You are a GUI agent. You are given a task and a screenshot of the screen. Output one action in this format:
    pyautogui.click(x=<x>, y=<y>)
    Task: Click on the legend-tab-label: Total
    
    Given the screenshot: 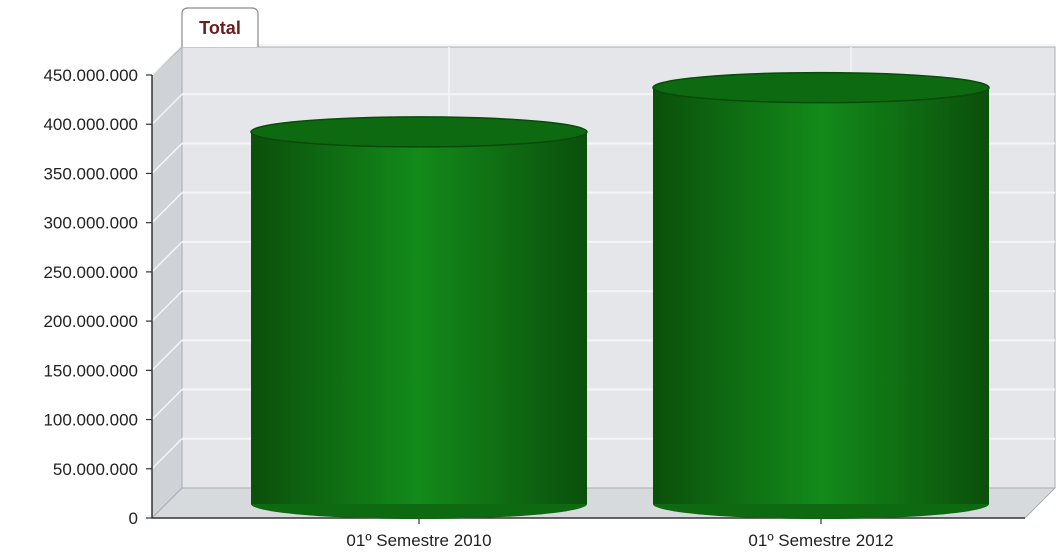 What is the action you would take?
    pyautogui.click(x=220, y=28)
    